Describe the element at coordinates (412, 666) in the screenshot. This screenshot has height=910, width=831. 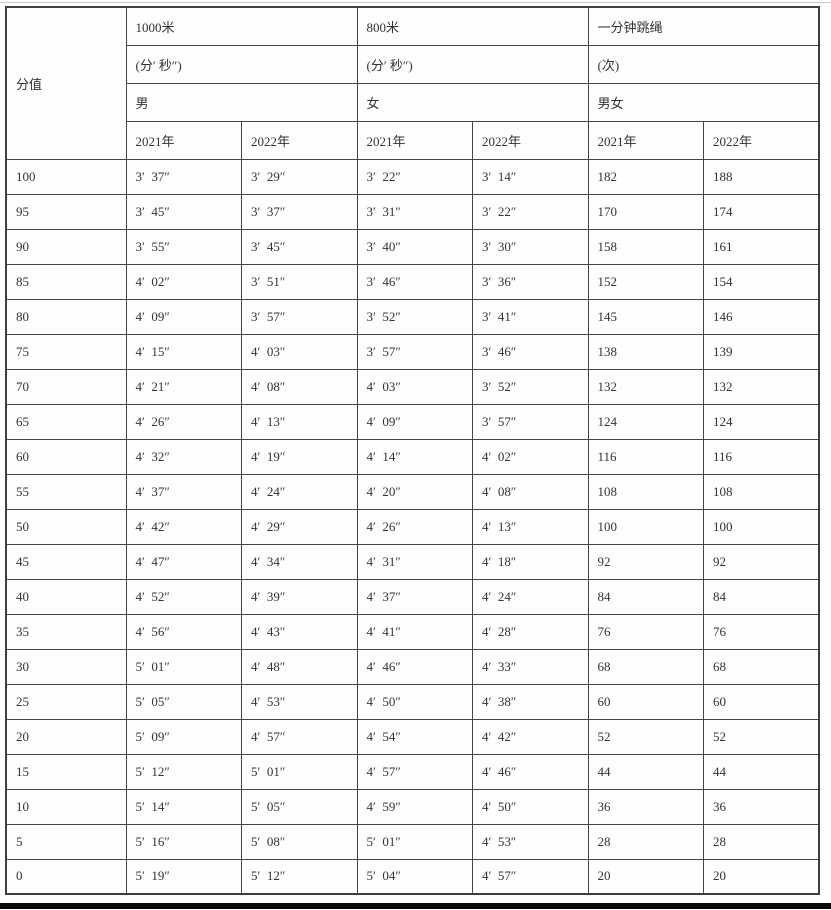
I see `table-row: 30 5′ 01″ 4′ 48″ 4′ 46″ 4′ 33″ 68 68` at that location.